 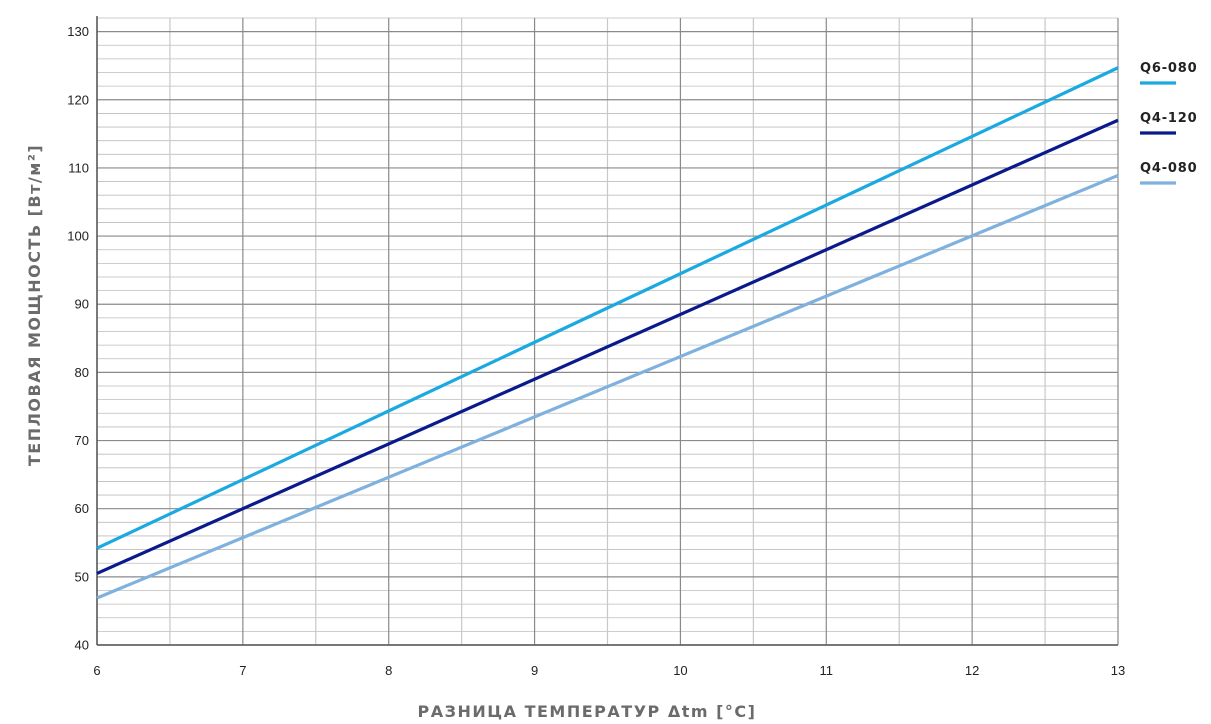 What do you see at coordinates (82, 440) in the screenshot?
I see `y-tick-label: 70` at bounding box center [82, 440].